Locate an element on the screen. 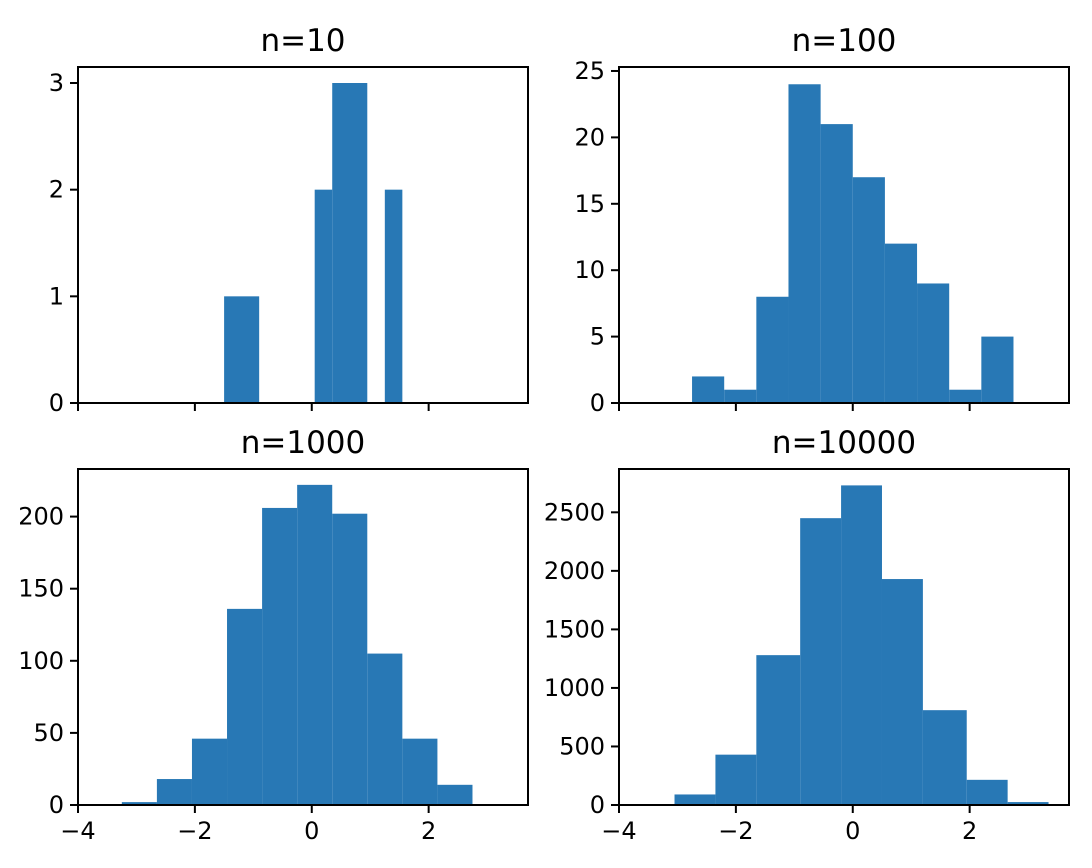  panel-title: n=1000 is located at coordinates (303, 443).